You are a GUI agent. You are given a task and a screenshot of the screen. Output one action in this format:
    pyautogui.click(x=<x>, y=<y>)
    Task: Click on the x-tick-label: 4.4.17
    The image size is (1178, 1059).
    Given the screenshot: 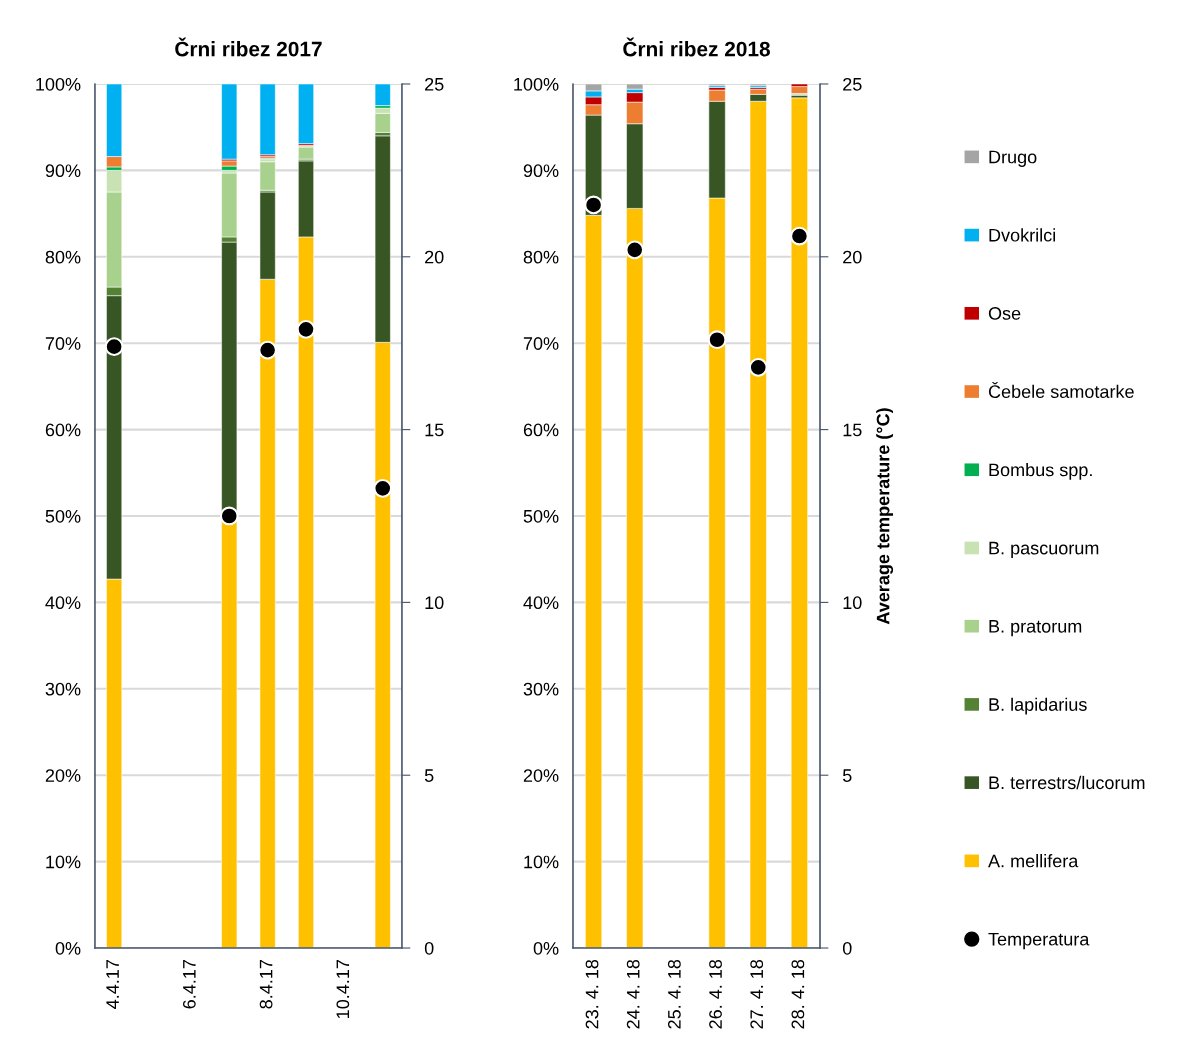 What is the action you would take?
    pyautogui.click(x=112, y=984)
    